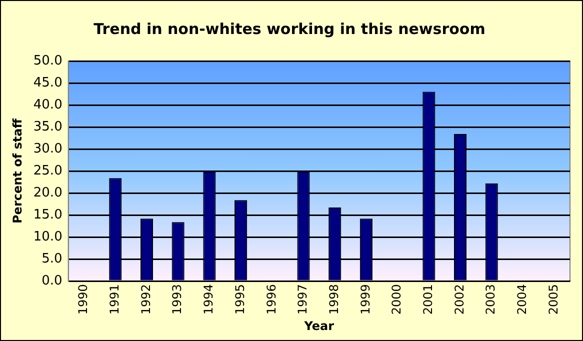  I want to click on y-tick-label: 40.0, so click(47, 104).